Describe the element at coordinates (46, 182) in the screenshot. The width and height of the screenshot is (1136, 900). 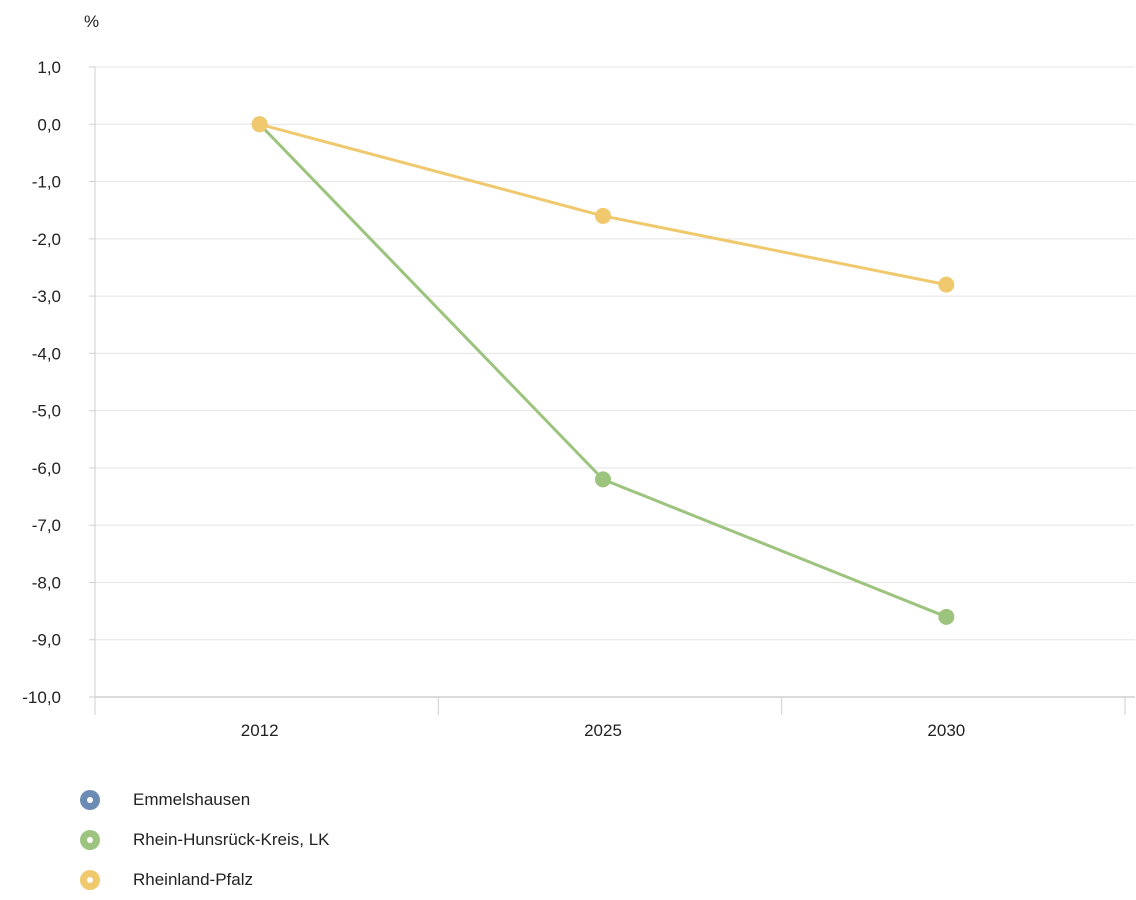
I see `y-tick-label: -1,0` at that location.